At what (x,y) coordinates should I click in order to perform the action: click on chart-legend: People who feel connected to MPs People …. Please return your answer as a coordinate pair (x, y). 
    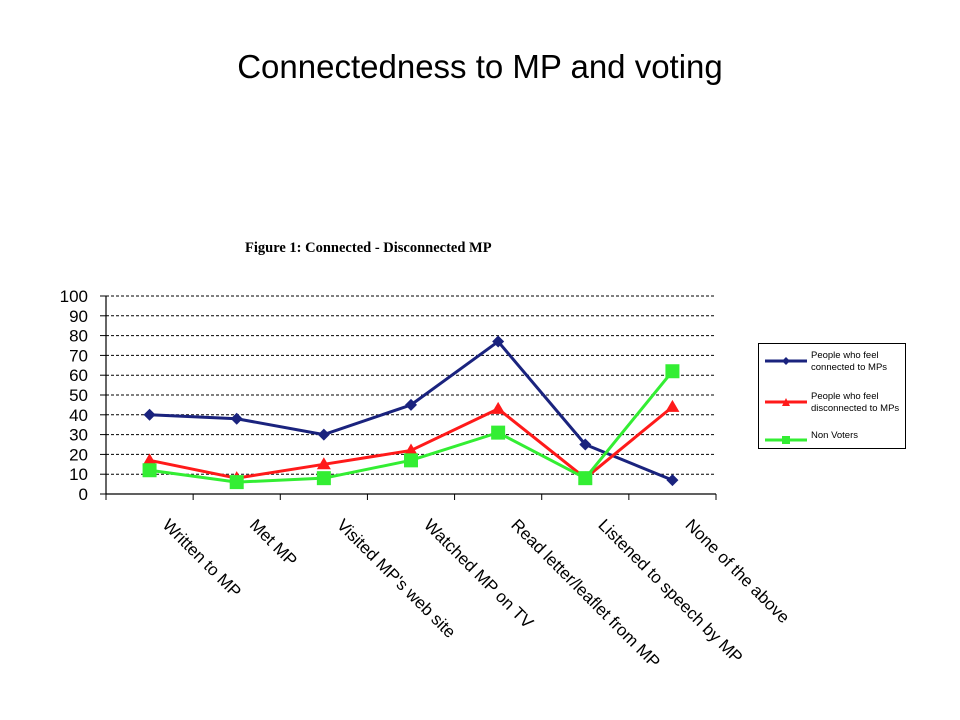
    Looking at the image, I should click on (832, 396).